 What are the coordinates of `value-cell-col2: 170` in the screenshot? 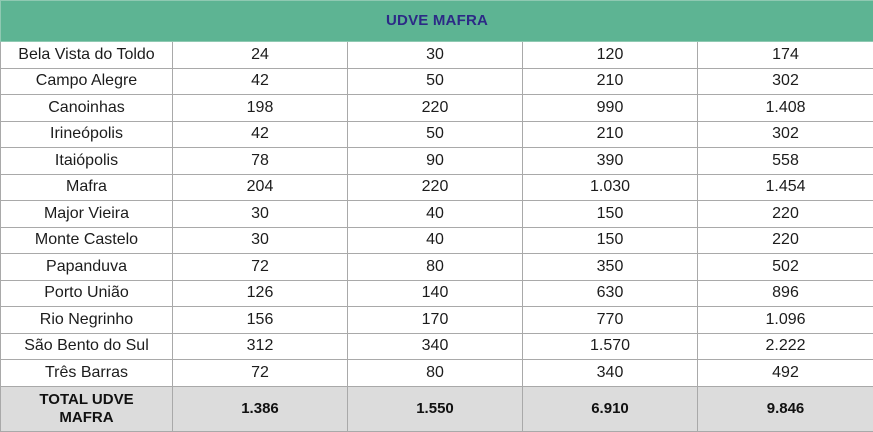 It's located at (435, 320).